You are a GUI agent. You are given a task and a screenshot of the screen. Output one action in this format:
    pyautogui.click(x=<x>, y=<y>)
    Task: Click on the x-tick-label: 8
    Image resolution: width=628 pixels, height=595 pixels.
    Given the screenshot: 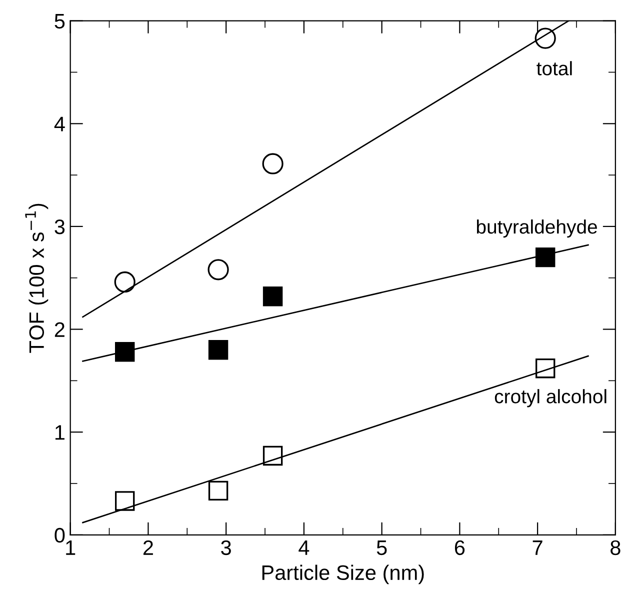 What is the action you would take?
    pyautogui.click(x=615, y=548)
    